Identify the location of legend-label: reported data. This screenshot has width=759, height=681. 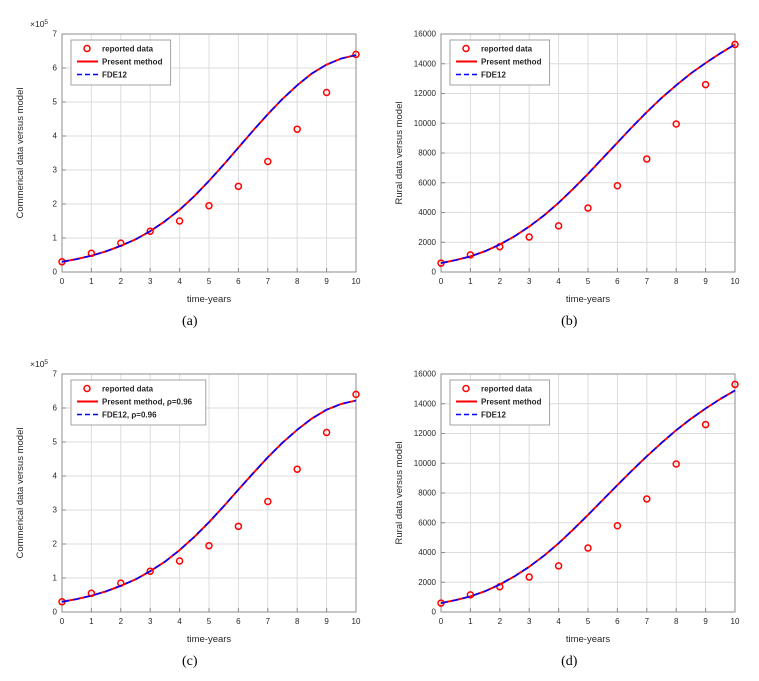
(507, 389).